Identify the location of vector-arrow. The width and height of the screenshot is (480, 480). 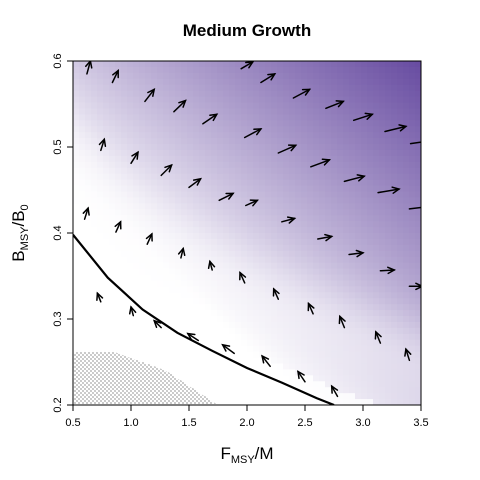
(134, 157).